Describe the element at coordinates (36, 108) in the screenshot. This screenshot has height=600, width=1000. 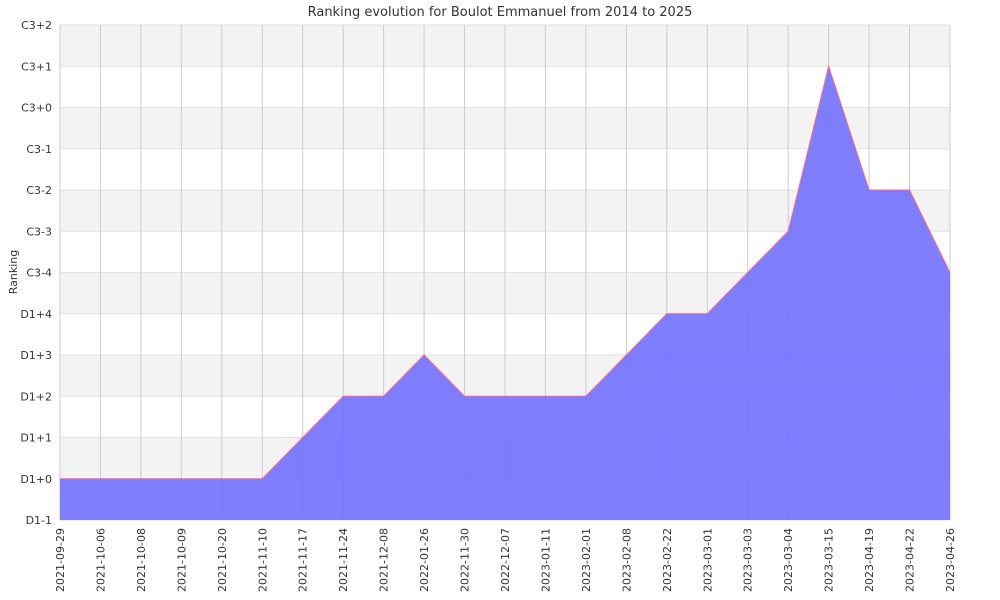
I see `y-tick-label: C3+0` at that location.